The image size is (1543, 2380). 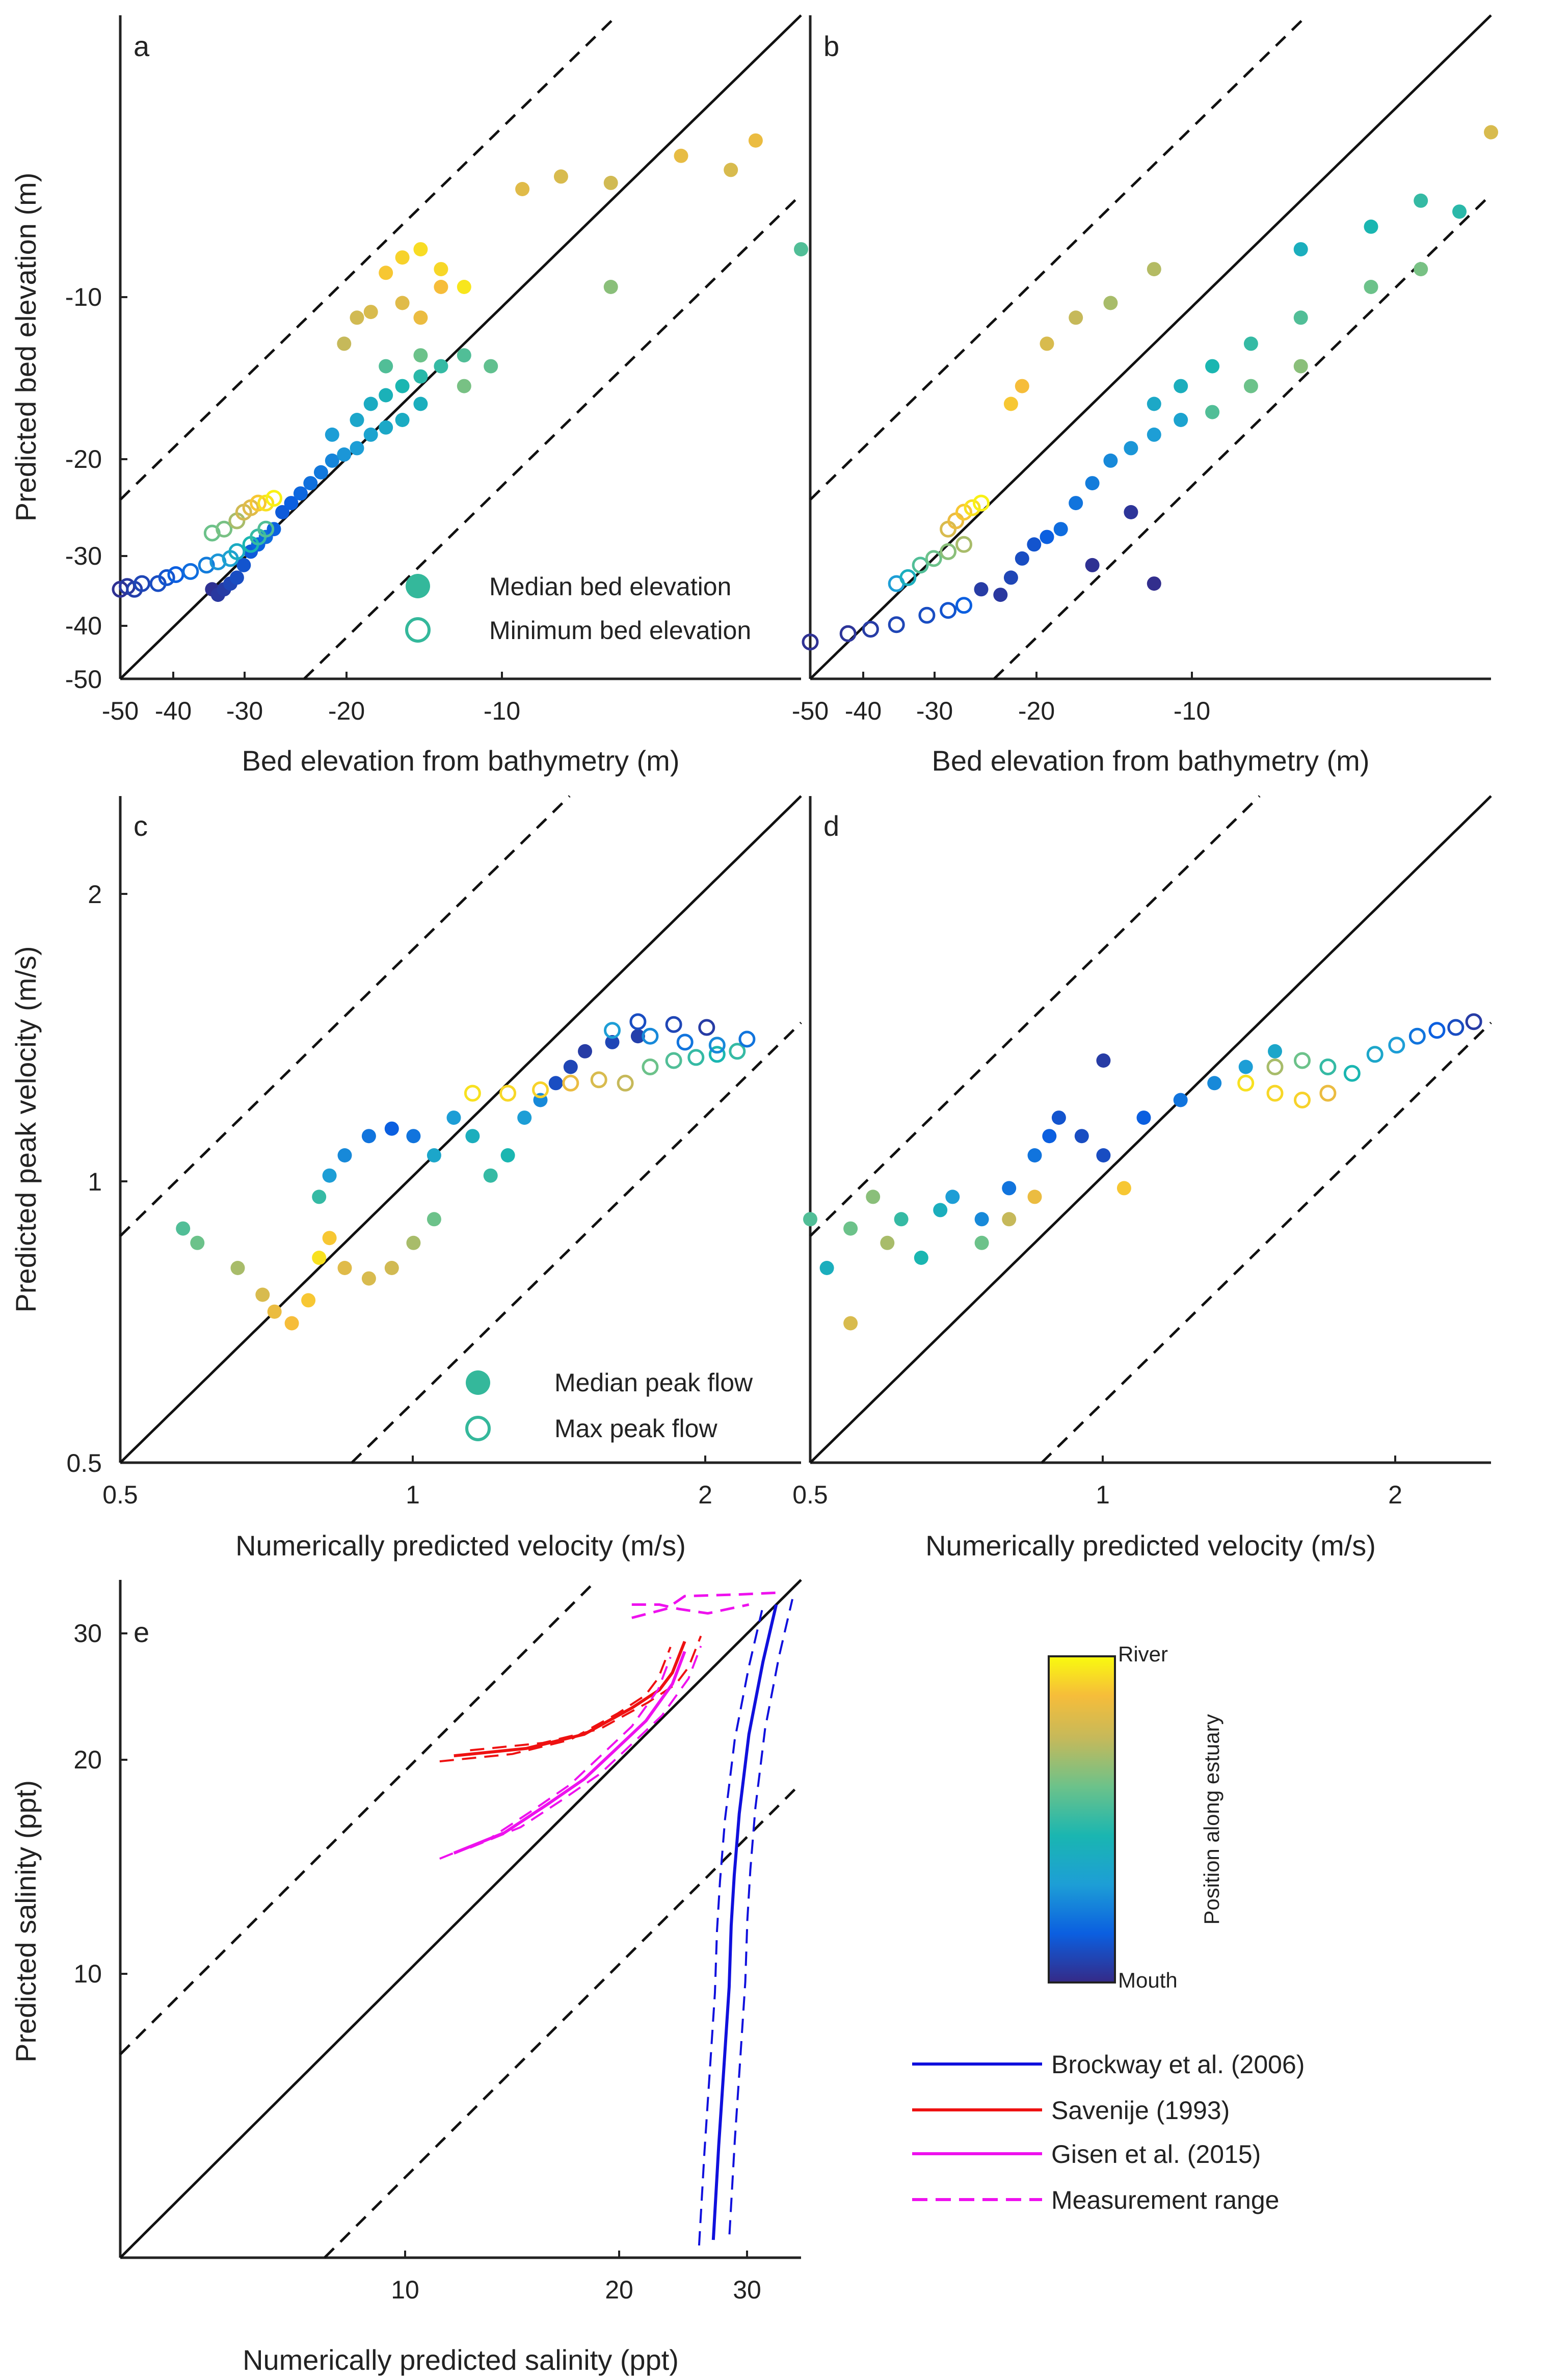 What do you see at coordinates (1103, 1494) in the screenshot?
I see `panel-d-xtick: 1` at bounding box center [1103, 1494].